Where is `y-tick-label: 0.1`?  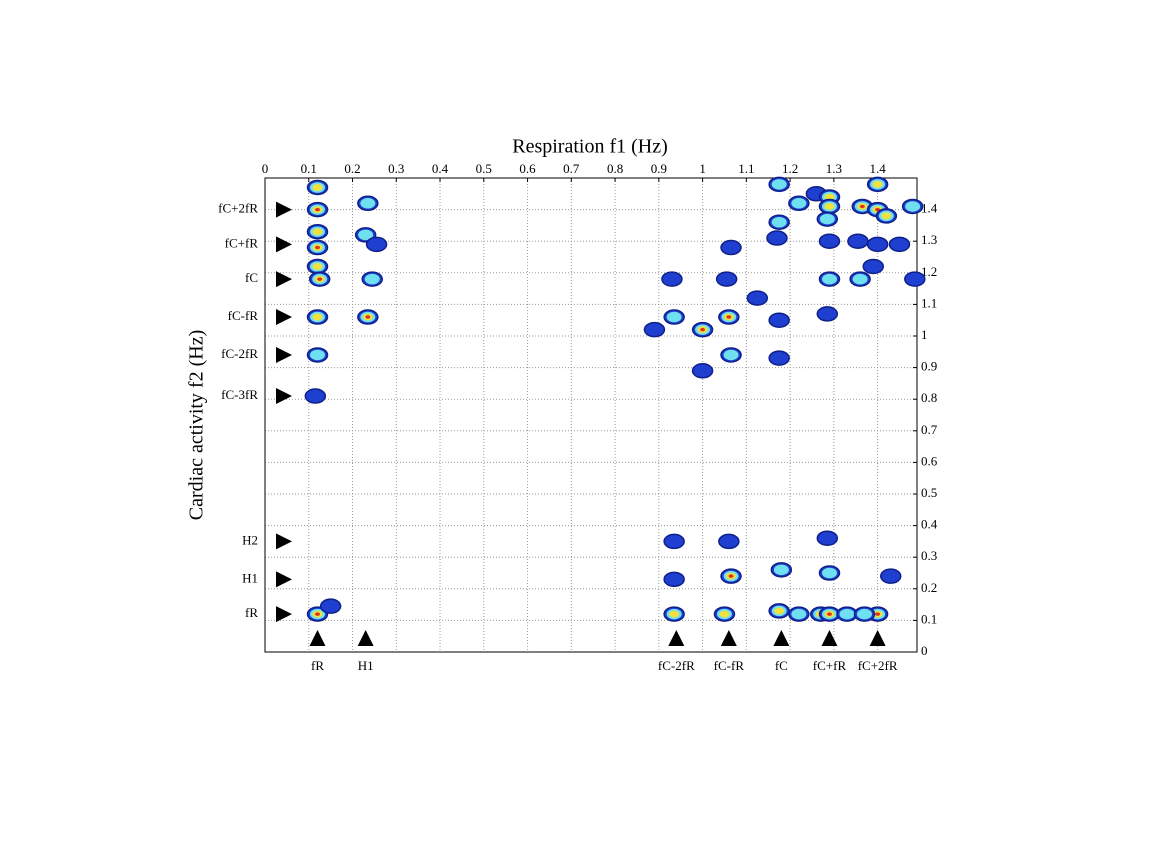
y-tick-label: 0.1 is located at coordinates (929, 618).